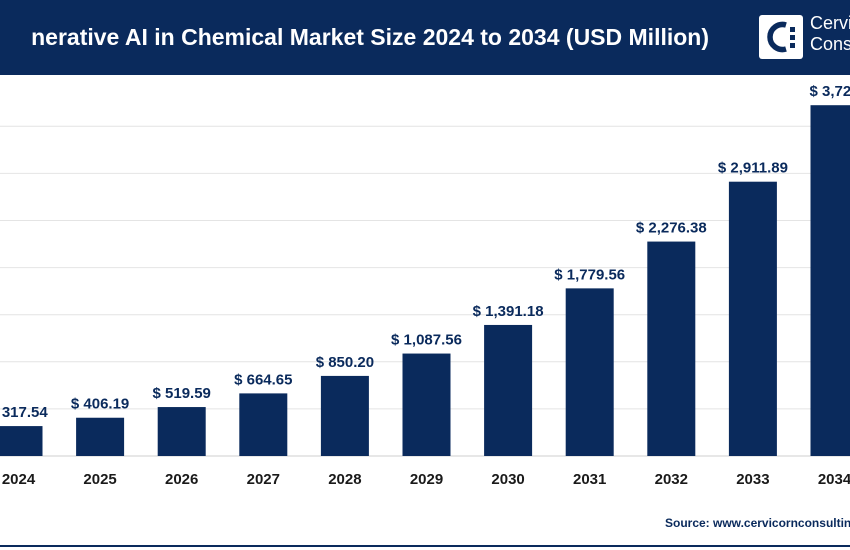 This screenshot has width=850, height=550. What do you see at coordinates (181, 431) in the screenshot?
I see `bar-2026` at bounding box center [181, 431].